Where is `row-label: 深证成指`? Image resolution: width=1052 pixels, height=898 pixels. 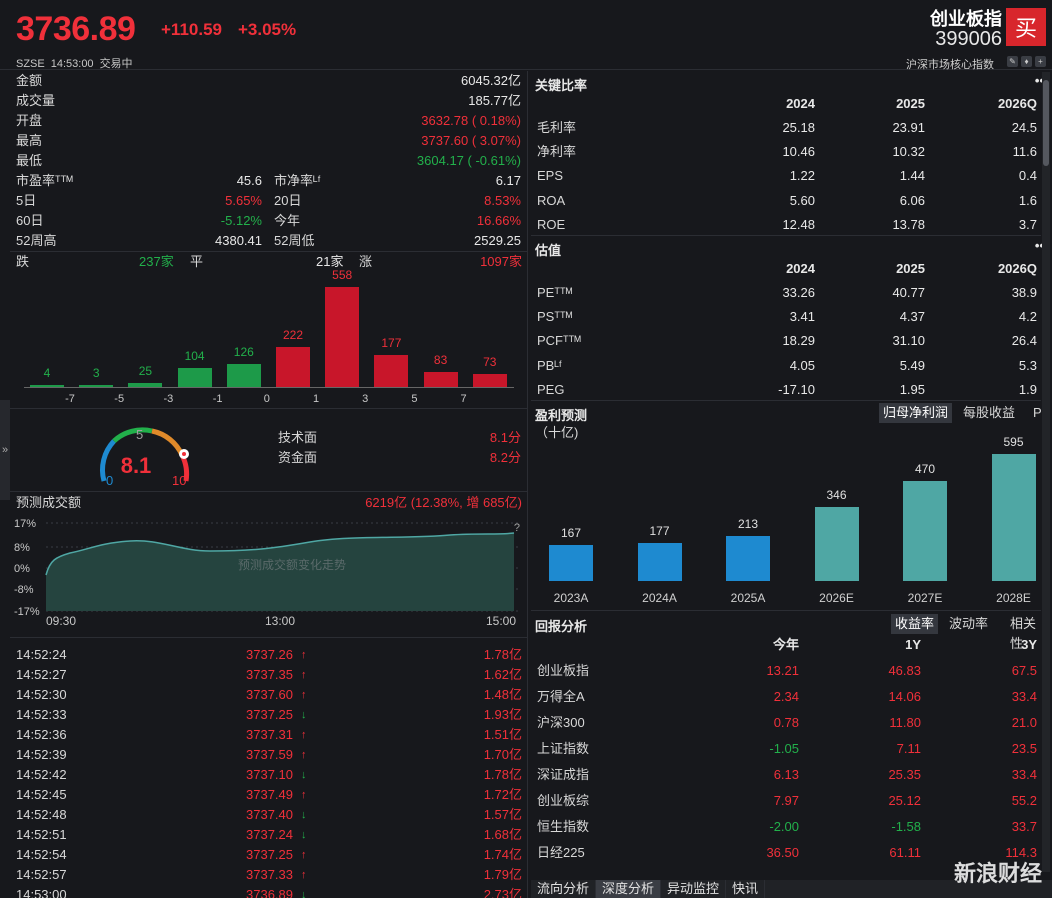
row-label: 深证成指 is located at coordinates (563, 774).